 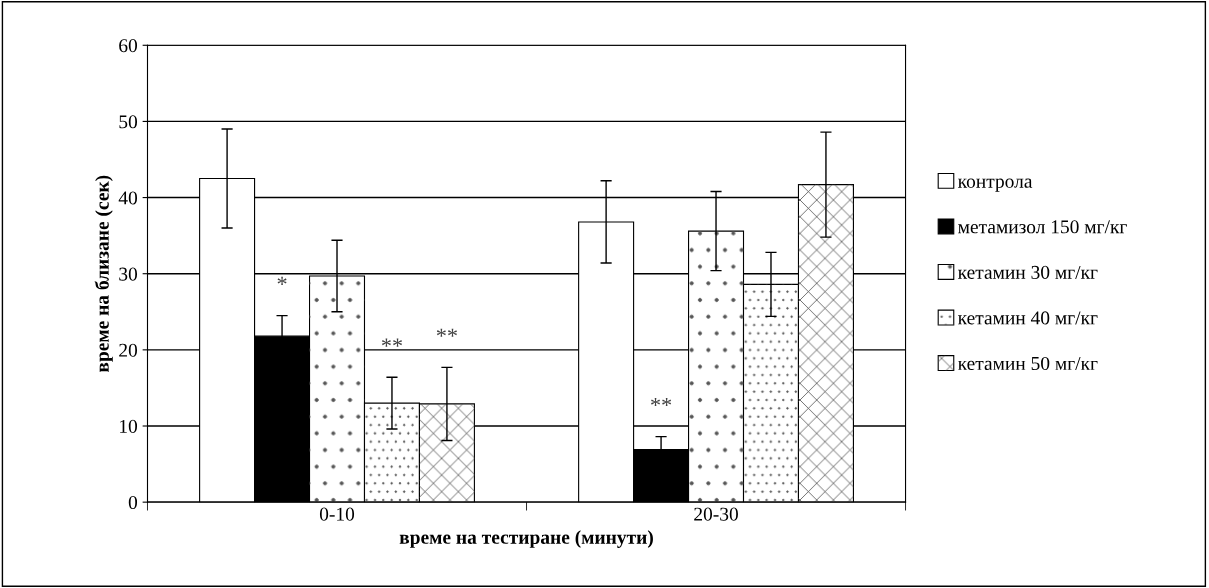 What do you see at coordinates (1028, 272) in the screenshot?
I see `legend-label: кетамин 30 мг/кг` at bounding box center [1028, 272].